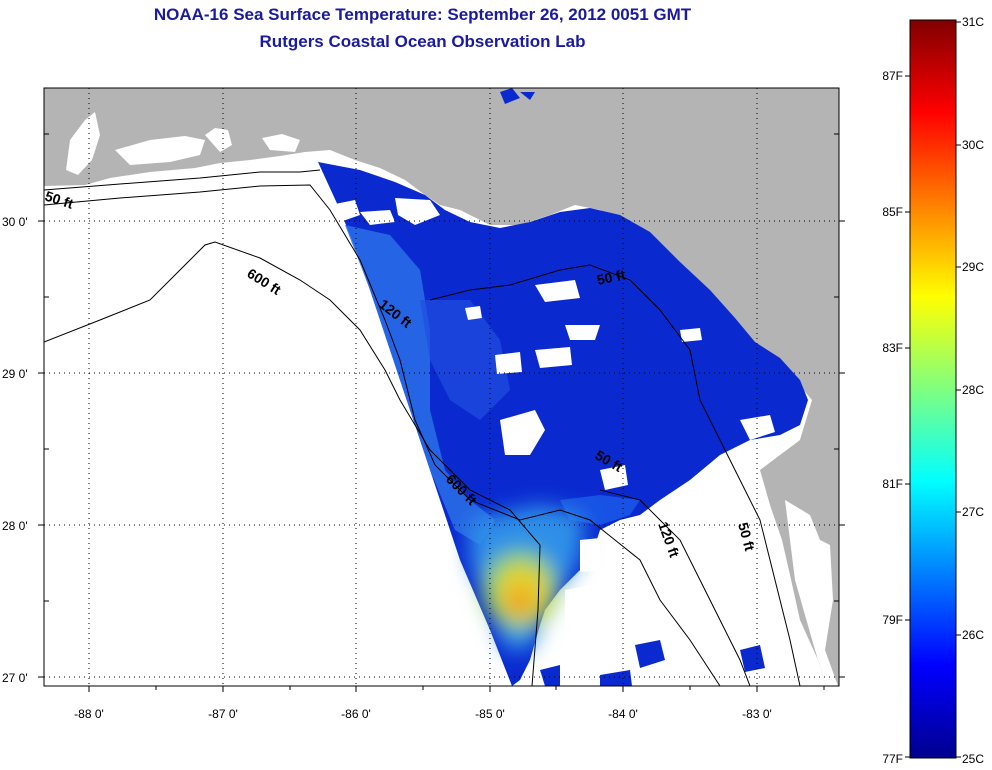 The width and height of the screenshot is (992, 770). I want to click on lat-label: 28 0', so click(15, 526).